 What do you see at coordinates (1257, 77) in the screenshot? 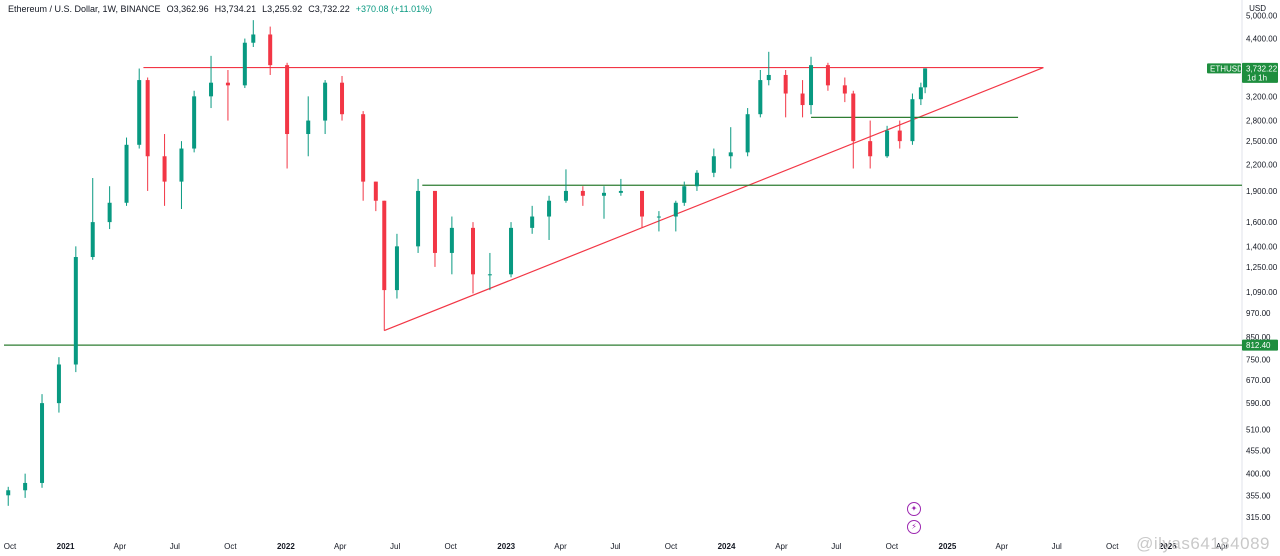
I see `price-badge-countdown: 1d 1h` at bounding box center [1257, 77].